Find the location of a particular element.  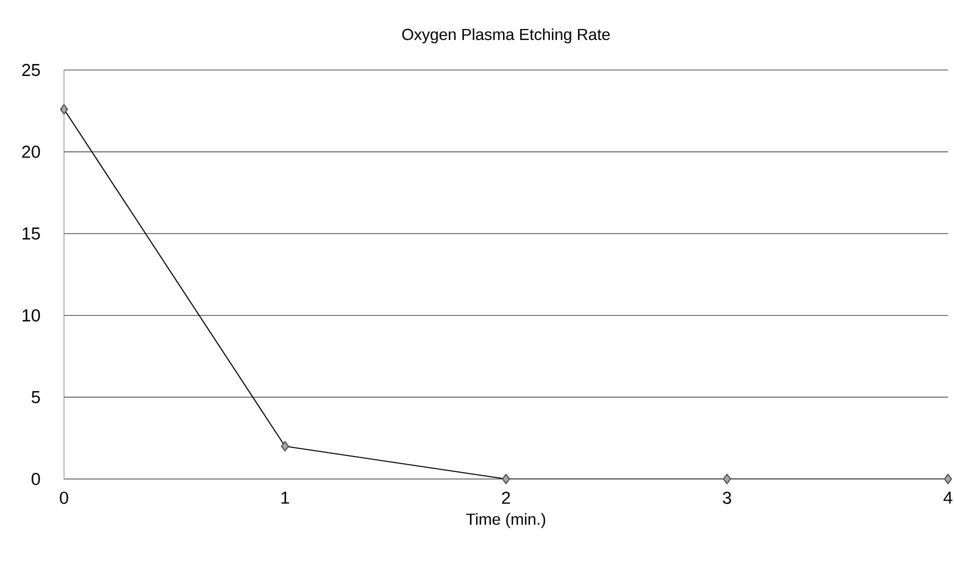

chart-title: Oxygen Plasma Etching Rate is located at coordinates (506, 36).